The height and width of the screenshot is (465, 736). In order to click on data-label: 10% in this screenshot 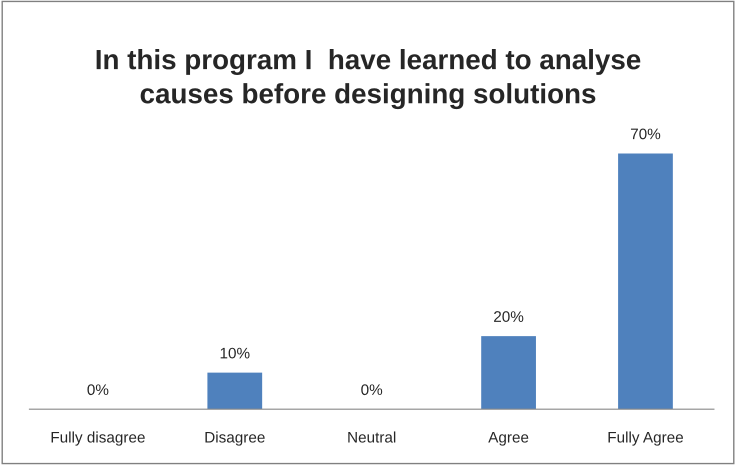, I will do `click(235, 353)`.